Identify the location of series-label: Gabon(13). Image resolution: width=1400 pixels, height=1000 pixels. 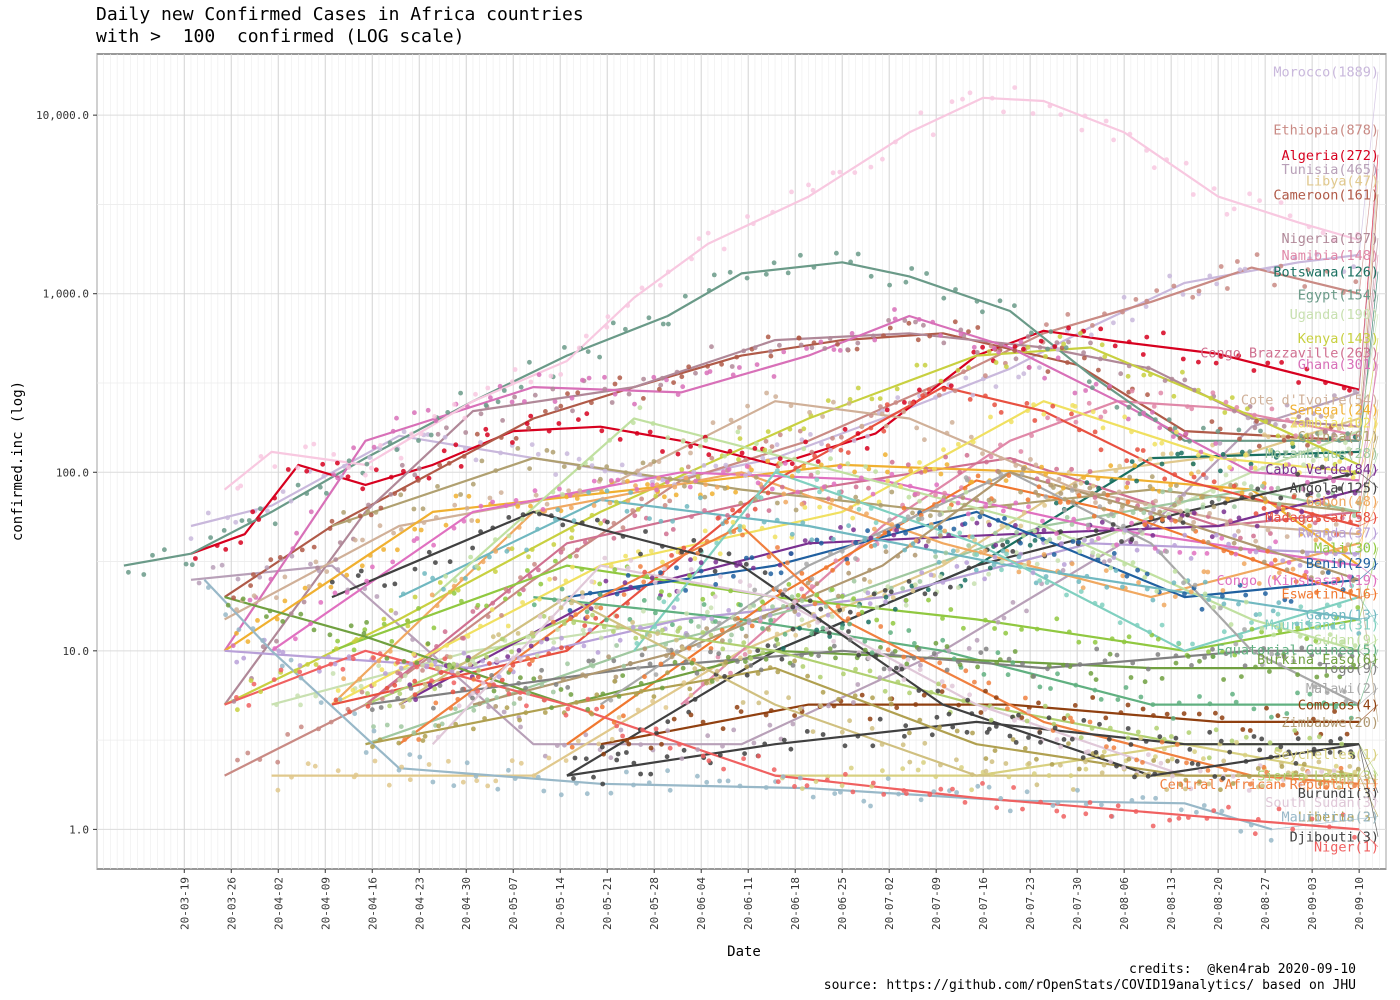
(1342, 615).